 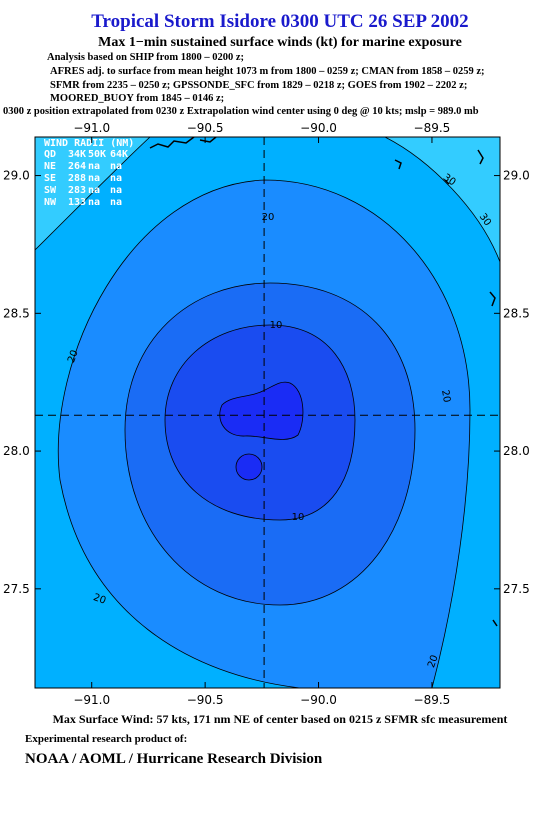 I want to click on note: MOORED_BUOY from 1845 – 0146 z;, so click(x=137, y=98).